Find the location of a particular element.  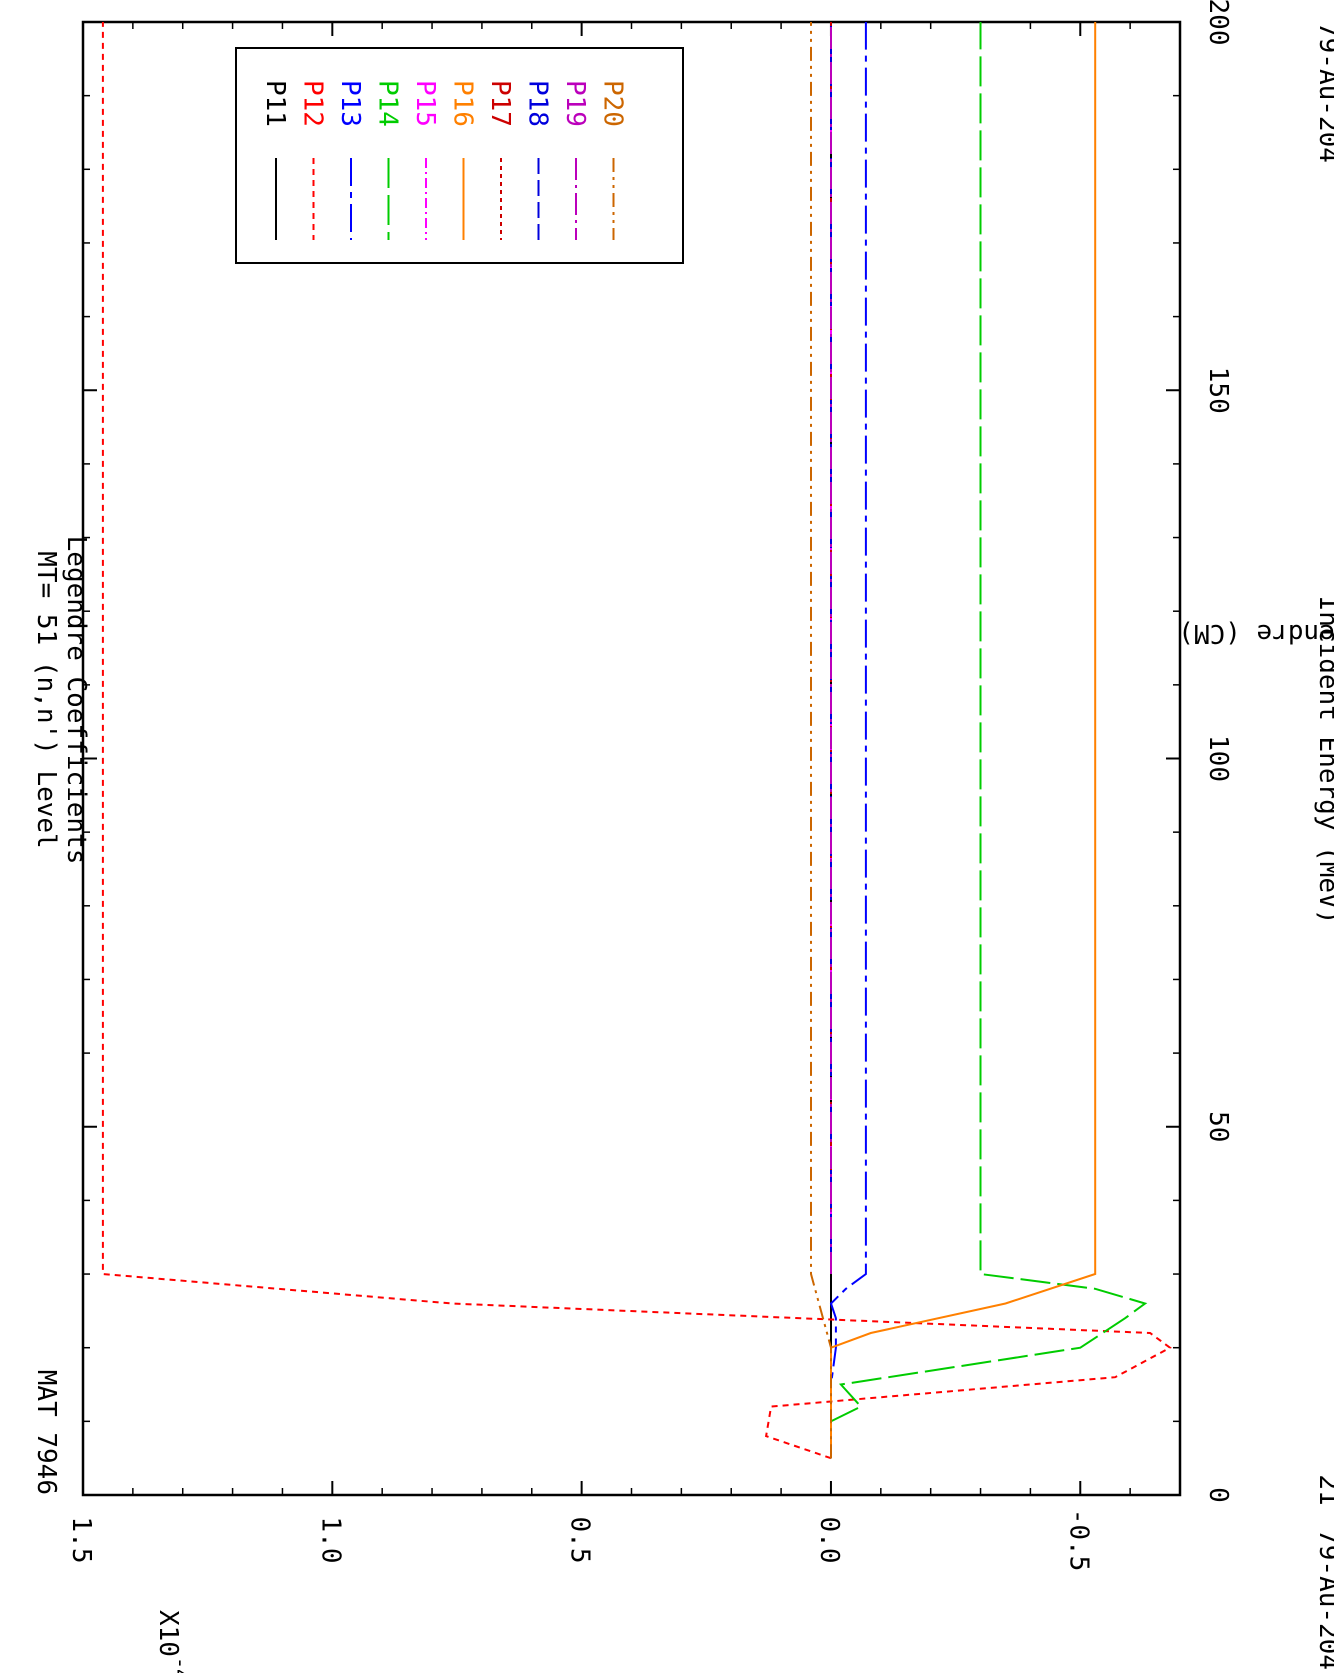

chart-title: MT= 51 (n,n') Level is located at coordinates (46, 699).